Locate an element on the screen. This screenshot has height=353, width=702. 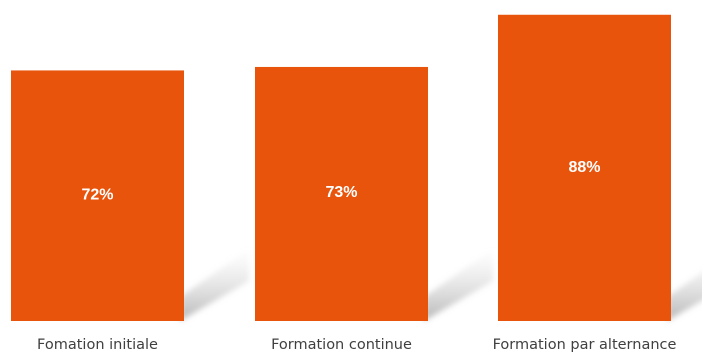
category-label: Fomation initiale is located at coordinates (97, 345).